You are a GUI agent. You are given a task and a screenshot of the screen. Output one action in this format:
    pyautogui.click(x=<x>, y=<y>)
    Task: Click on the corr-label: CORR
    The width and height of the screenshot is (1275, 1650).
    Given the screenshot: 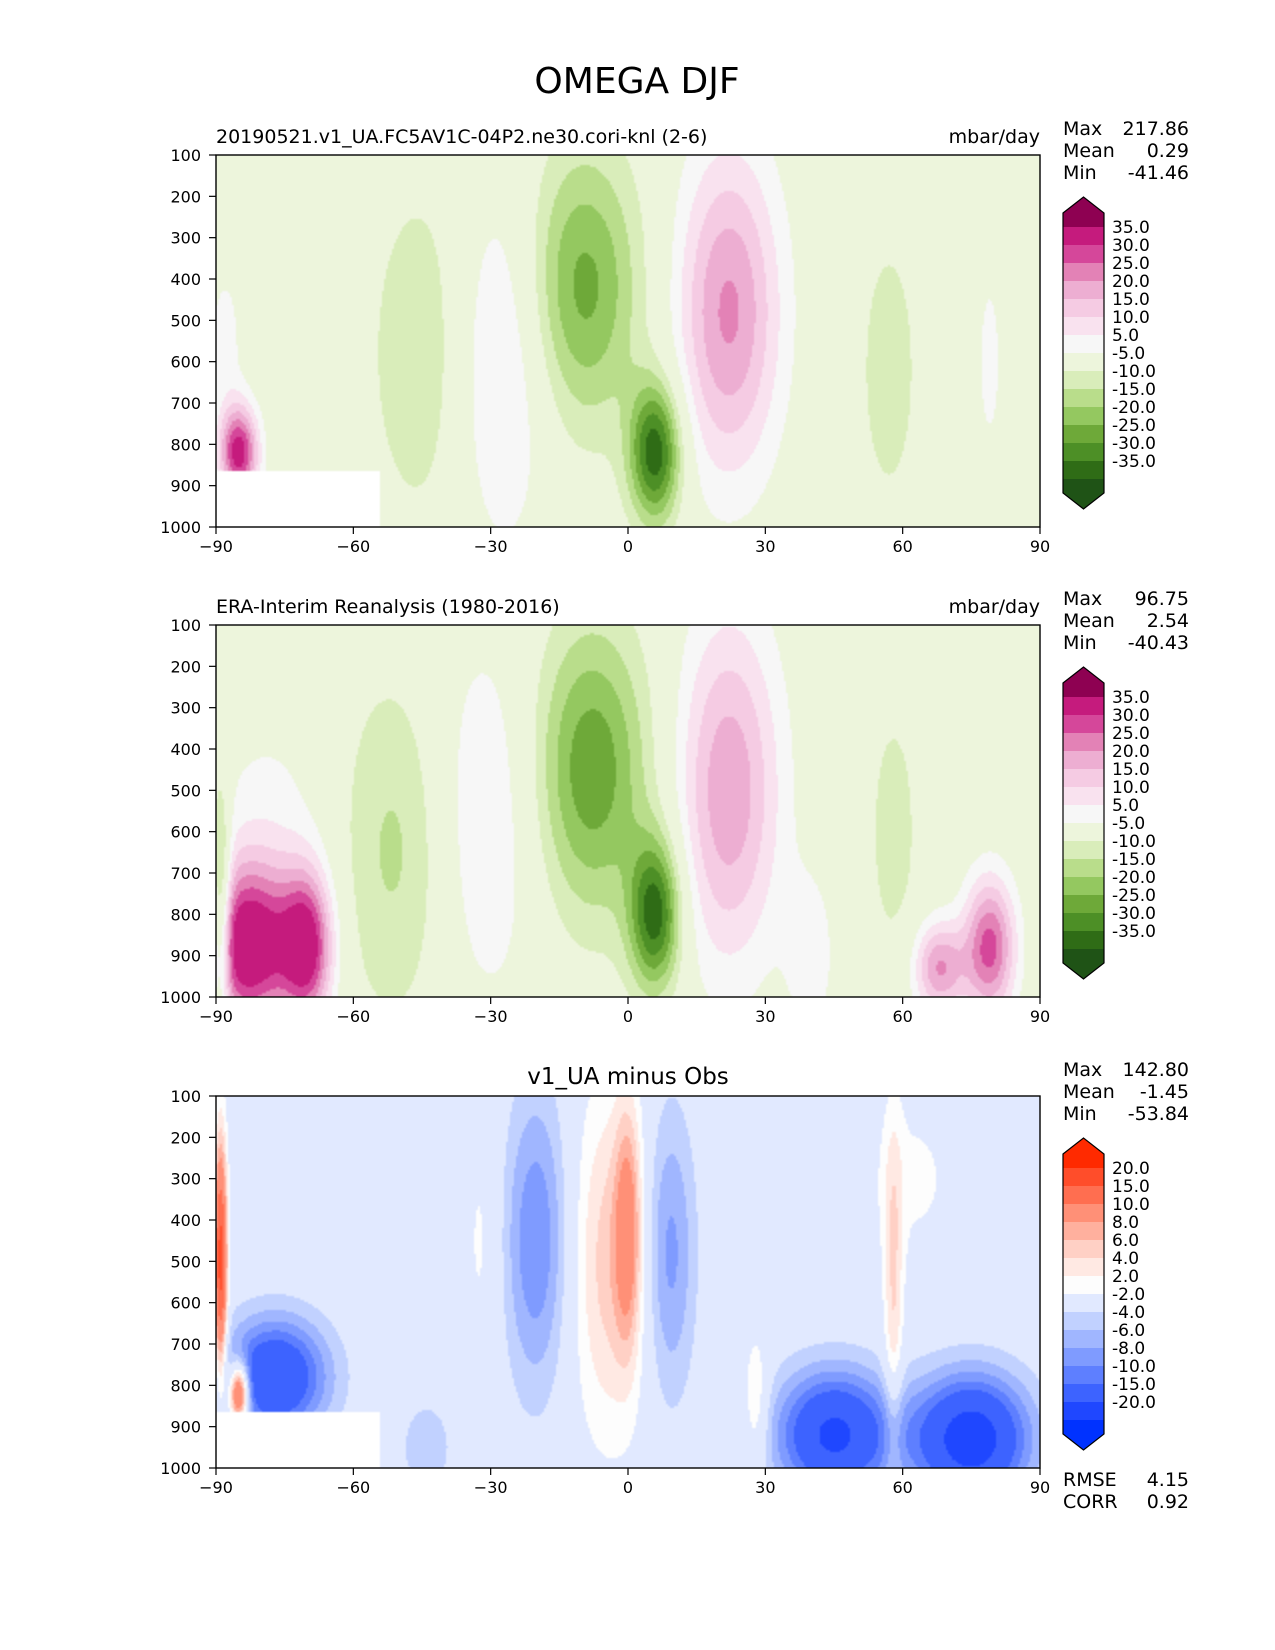 What is the action you would take?
    pyautogui.click(x=1090, y=1502)
    